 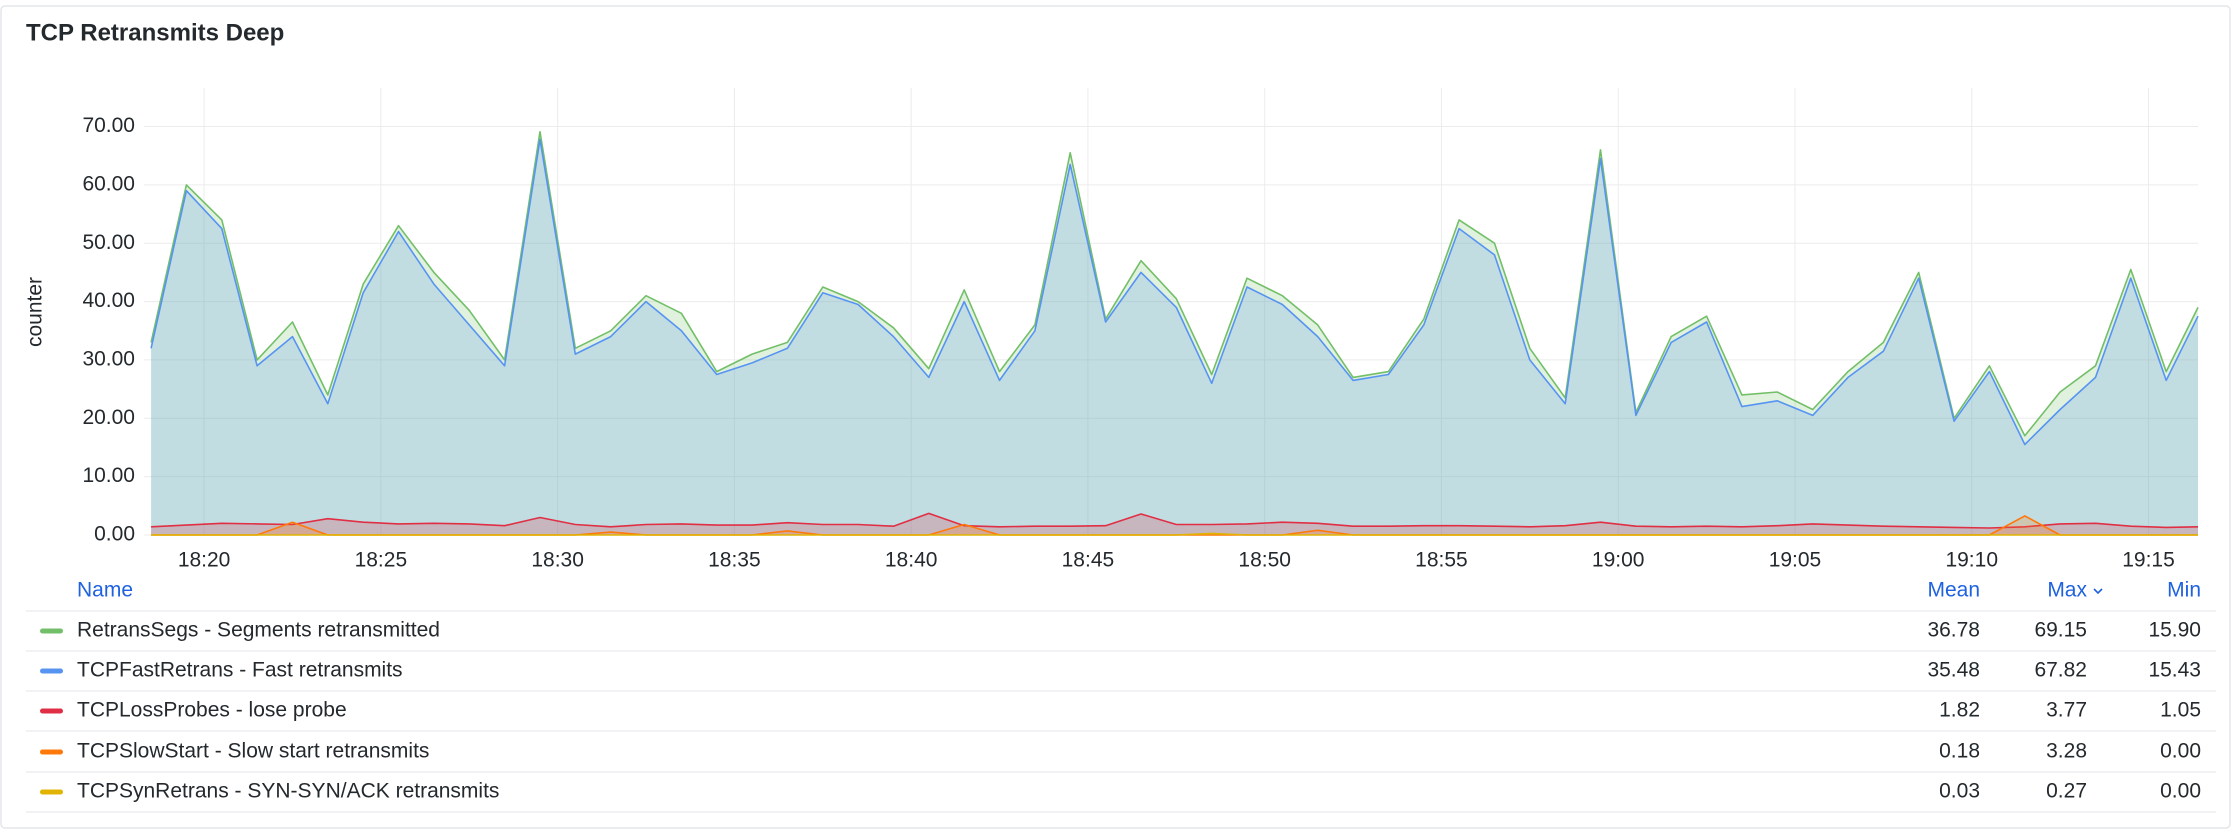 I want to click on y-tick-label: 40.00, so click(x=108, y=300).